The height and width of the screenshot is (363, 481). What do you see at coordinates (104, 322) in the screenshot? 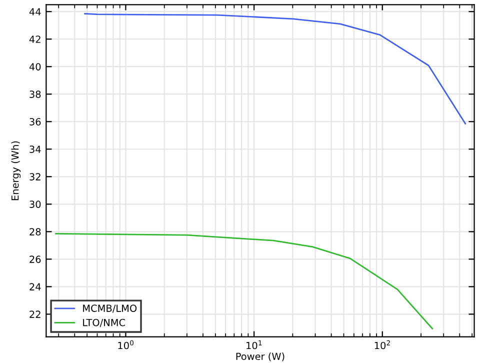
I see `legend-label: LTO/NMC` at bounding box center [104, 322].